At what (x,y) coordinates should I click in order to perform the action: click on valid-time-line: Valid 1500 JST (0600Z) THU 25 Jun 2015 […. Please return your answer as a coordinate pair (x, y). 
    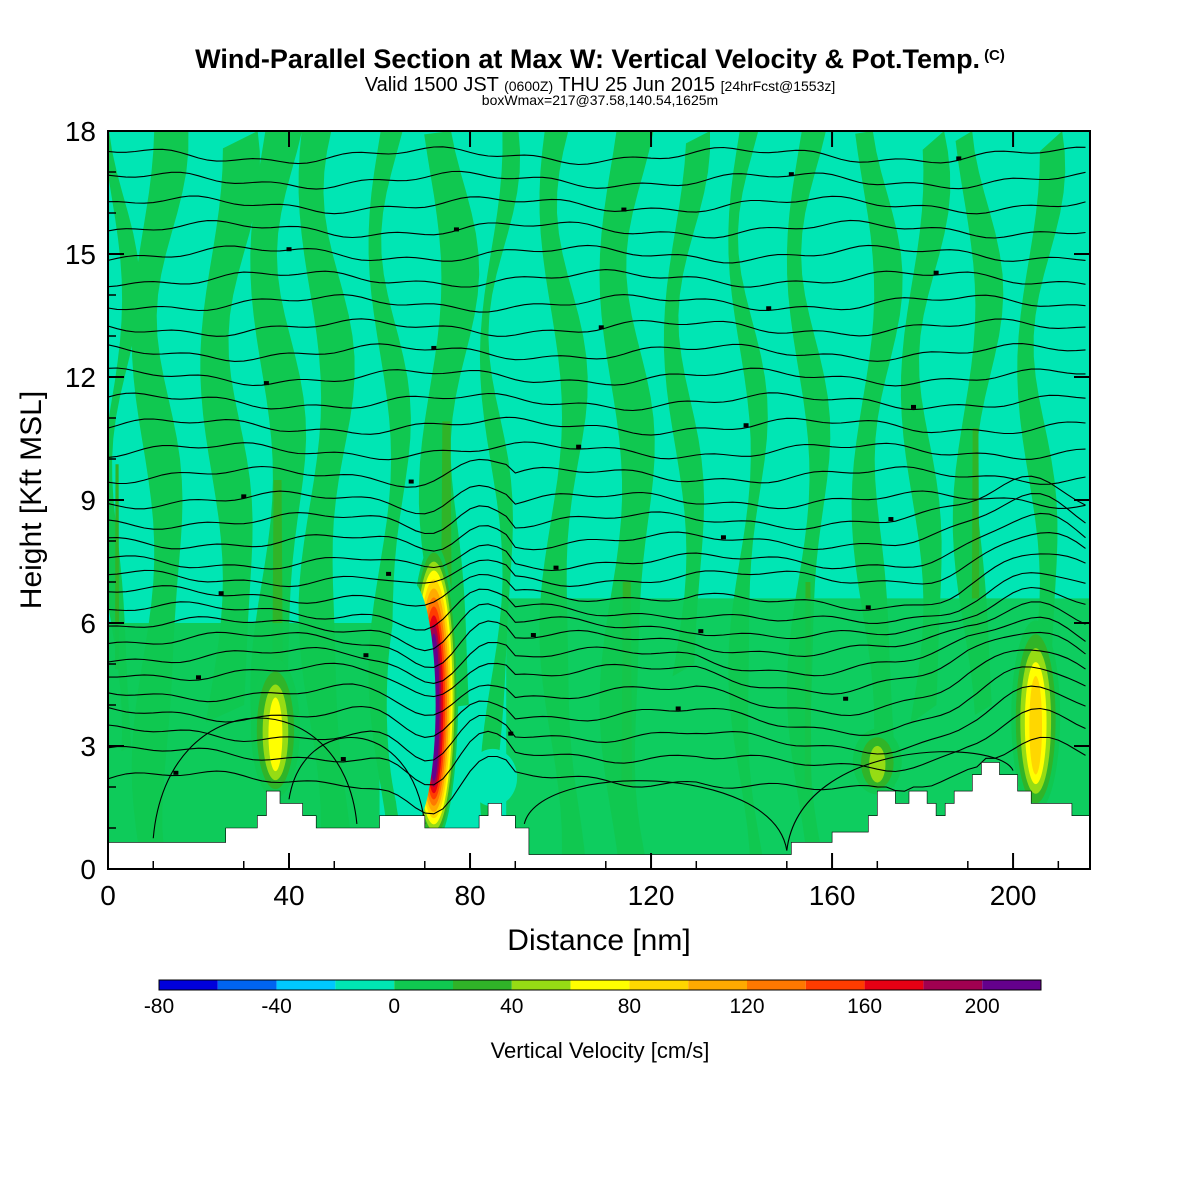
    Looking at the image, I should click on (600, 85).